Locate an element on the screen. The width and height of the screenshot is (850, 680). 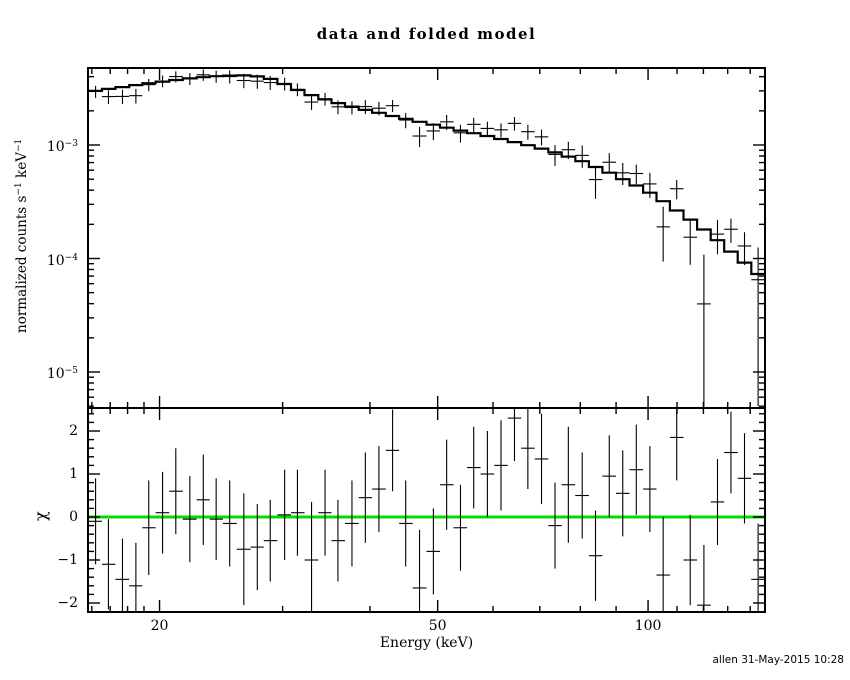
x-axis-label: Energy (keV) is located at coordinates (426, 643).